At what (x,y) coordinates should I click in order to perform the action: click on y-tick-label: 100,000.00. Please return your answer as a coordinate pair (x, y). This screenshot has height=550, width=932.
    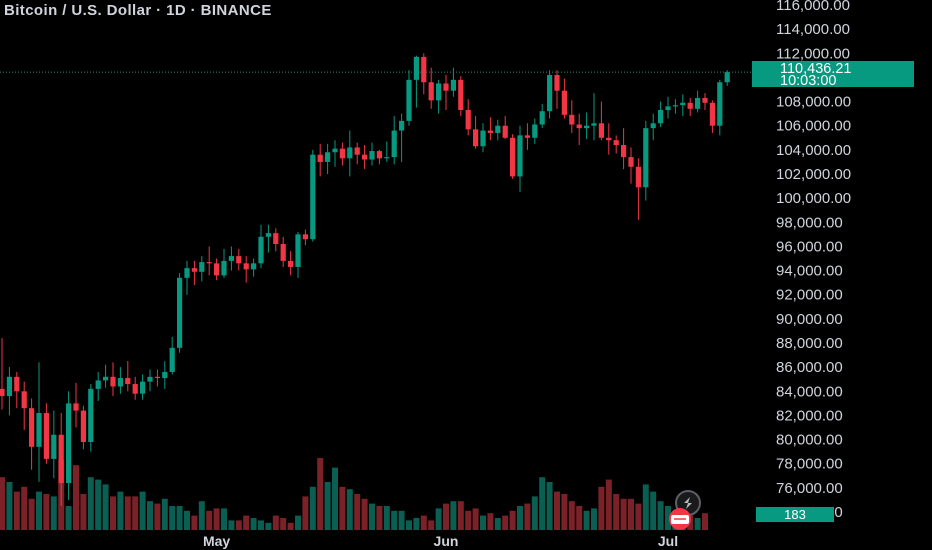
    Looking at the image, I should click on (813, 198).